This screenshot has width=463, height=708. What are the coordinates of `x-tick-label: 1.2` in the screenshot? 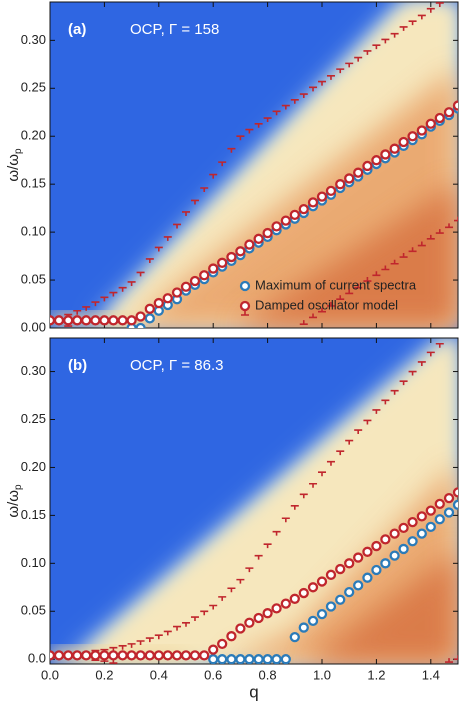 It's located at (376, 674).